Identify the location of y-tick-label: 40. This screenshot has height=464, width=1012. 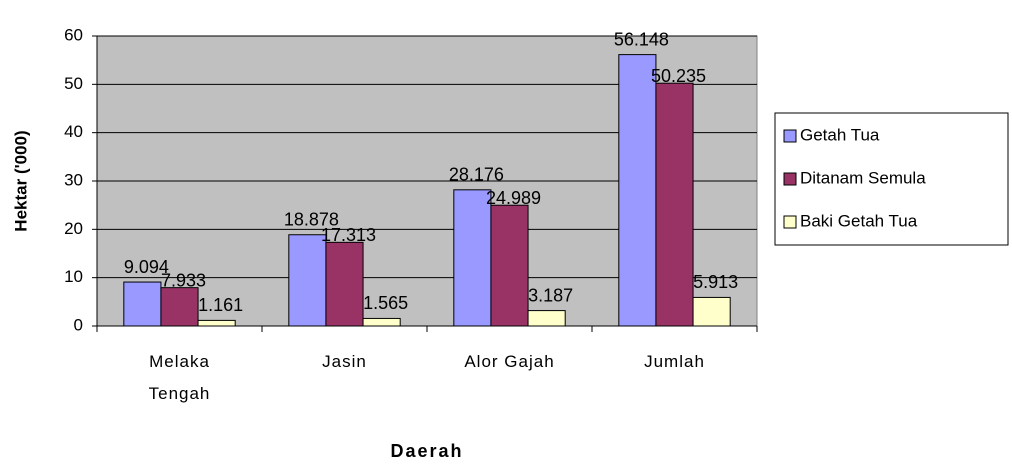
(73, 131).